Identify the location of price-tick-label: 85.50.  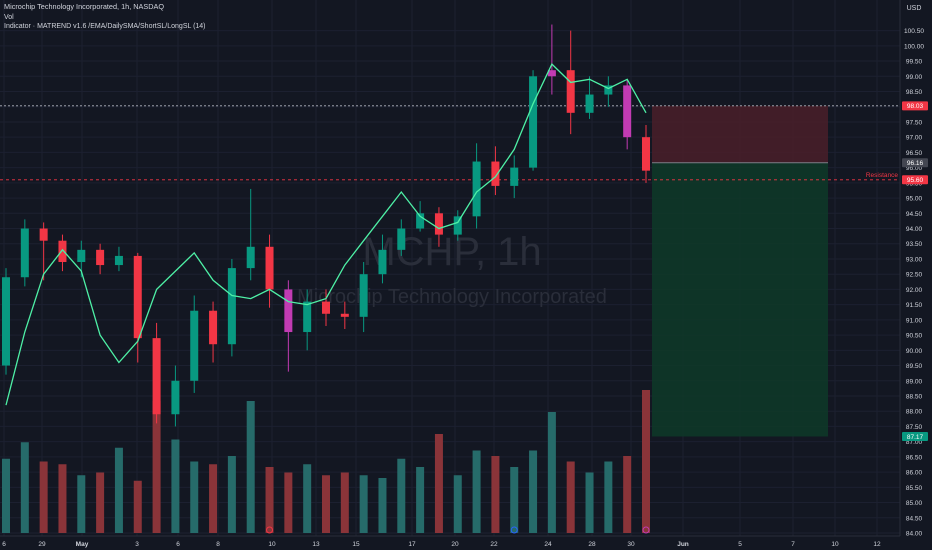
(914, 488).